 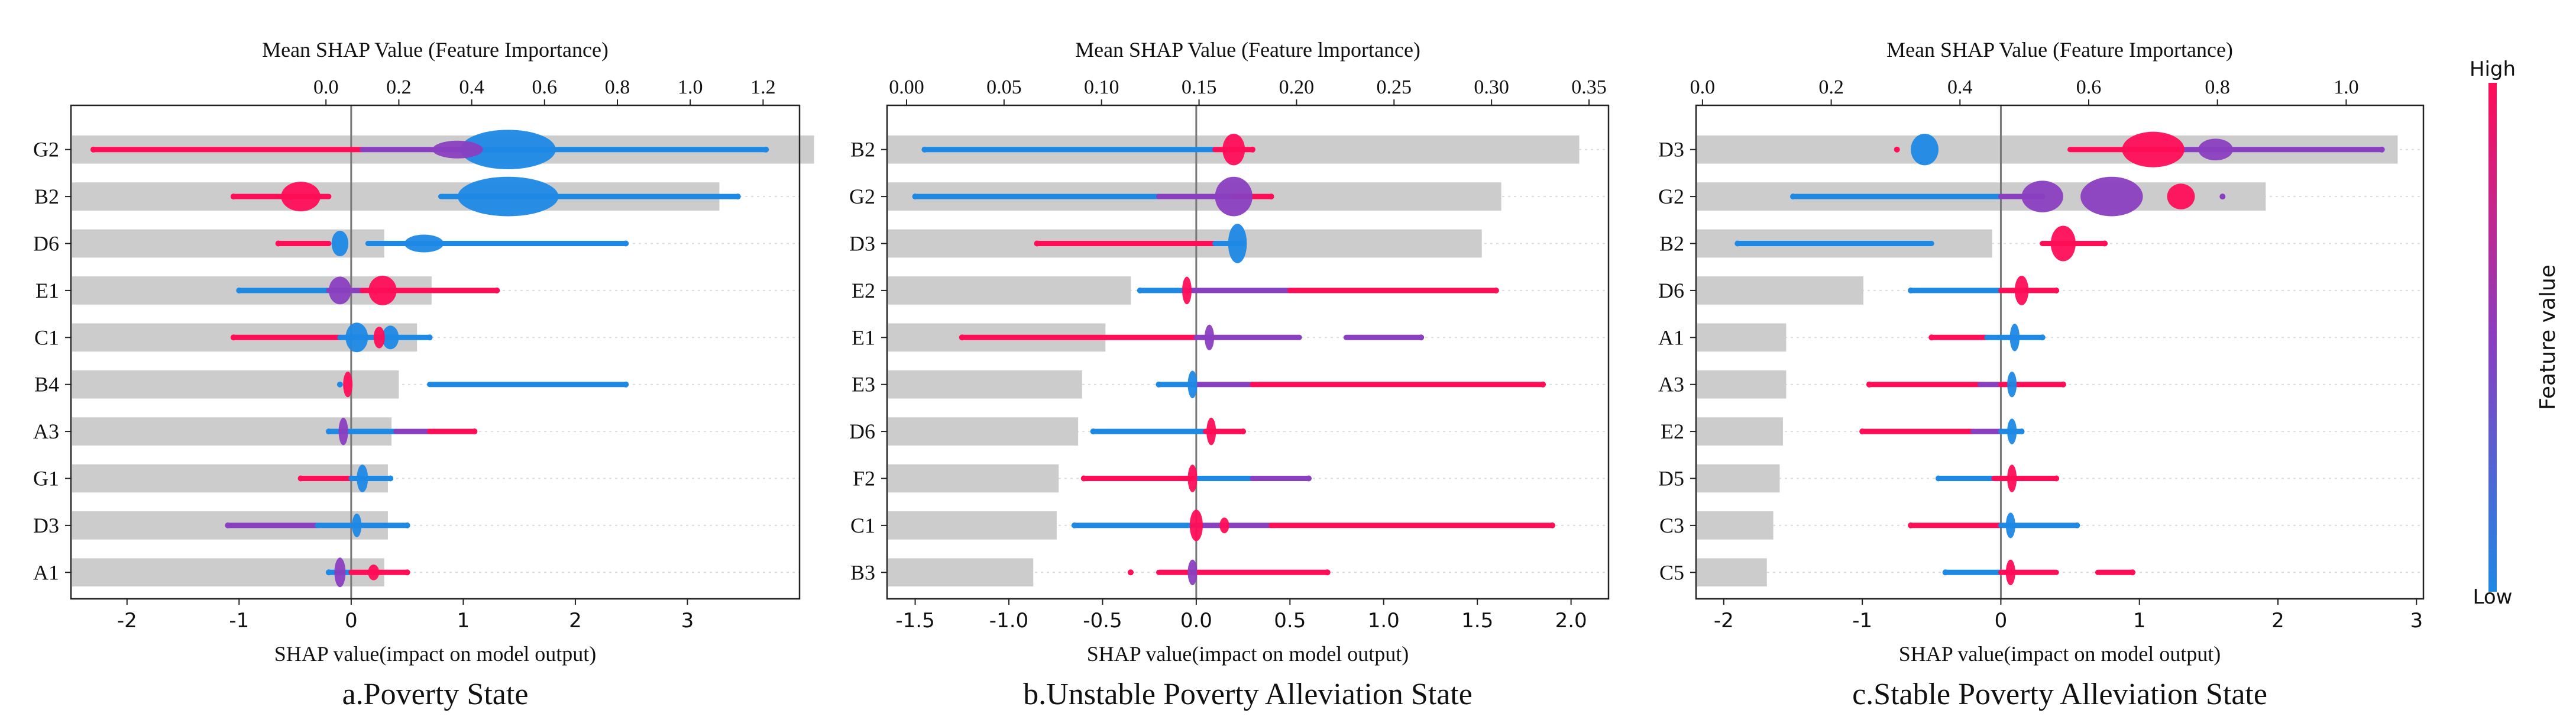 I want to click on feature-label: A1, so click(x=46, y=572).